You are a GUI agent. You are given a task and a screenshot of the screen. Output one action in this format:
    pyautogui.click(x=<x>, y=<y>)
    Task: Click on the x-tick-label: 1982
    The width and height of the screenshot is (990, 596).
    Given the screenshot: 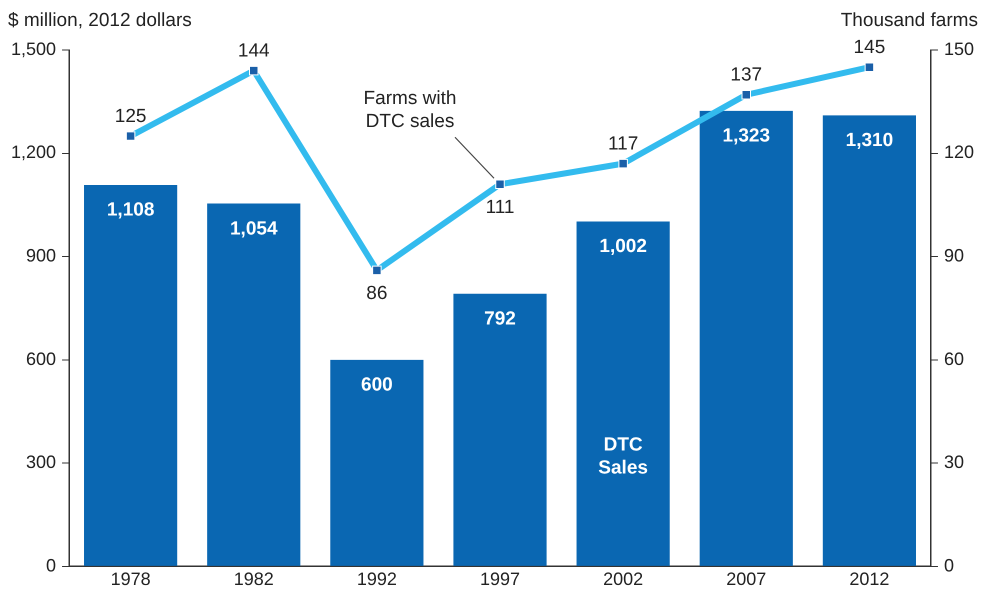 What is the action you would take?
    pyautogui.click(x=254, y=579)
    